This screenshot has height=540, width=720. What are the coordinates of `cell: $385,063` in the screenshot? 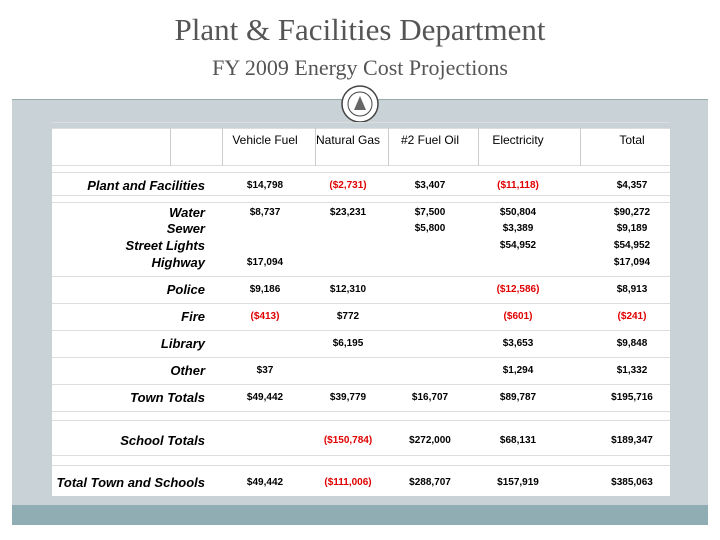 It's located at (632, 482).